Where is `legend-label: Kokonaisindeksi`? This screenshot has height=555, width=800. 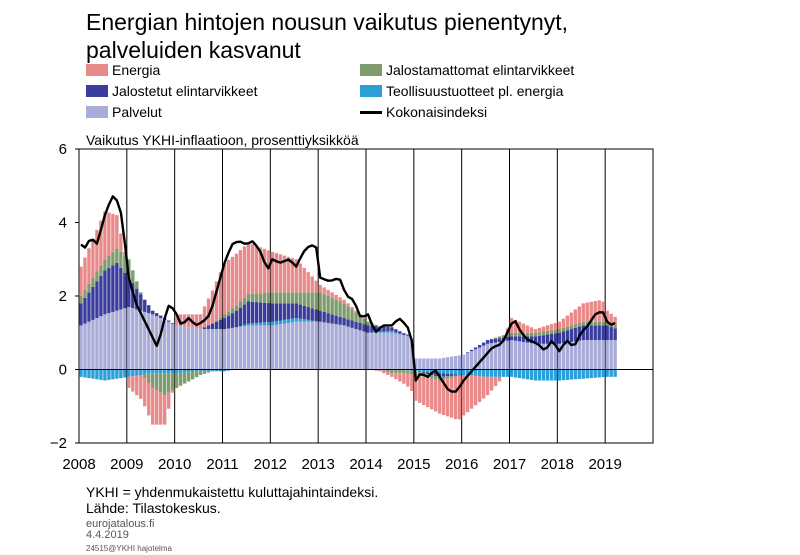
legend-label: Kokonaisindeksi is located at coordinates (437, 112).